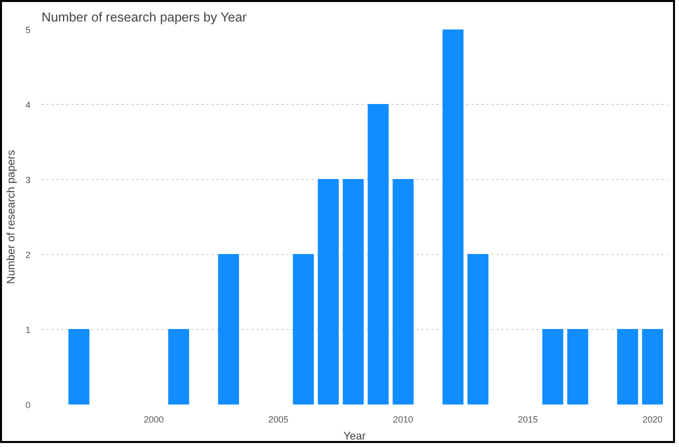 Image resolution: width=679 pixels, height=447 pixels. What do you see at coordinates (403, 419) in the screenshot?
I see `x-tick-label: 2010` at bounding box center [403, 419].